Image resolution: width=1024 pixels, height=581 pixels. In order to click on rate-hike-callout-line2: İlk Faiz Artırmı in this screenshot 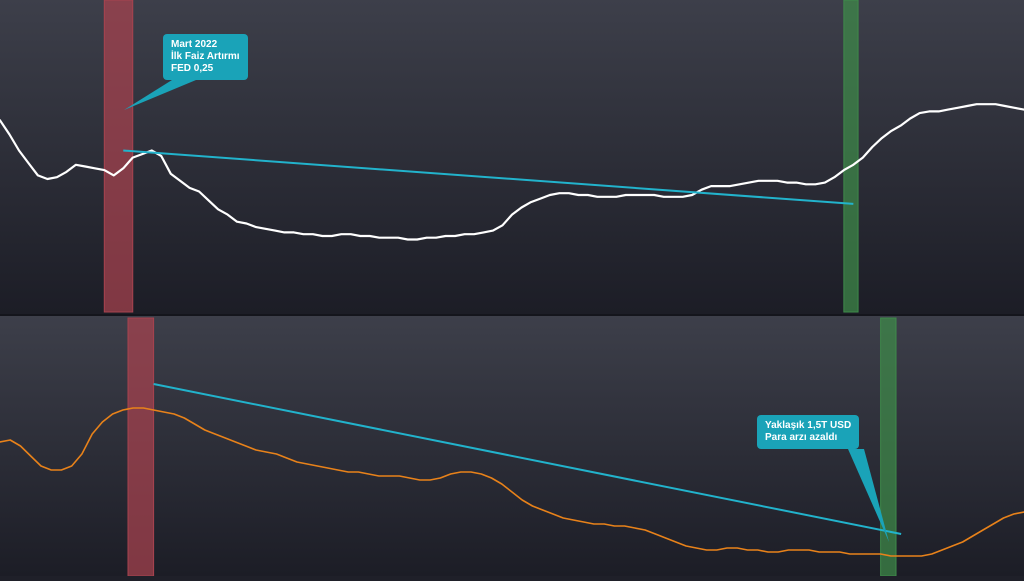, I will do `click(205, 56)`.